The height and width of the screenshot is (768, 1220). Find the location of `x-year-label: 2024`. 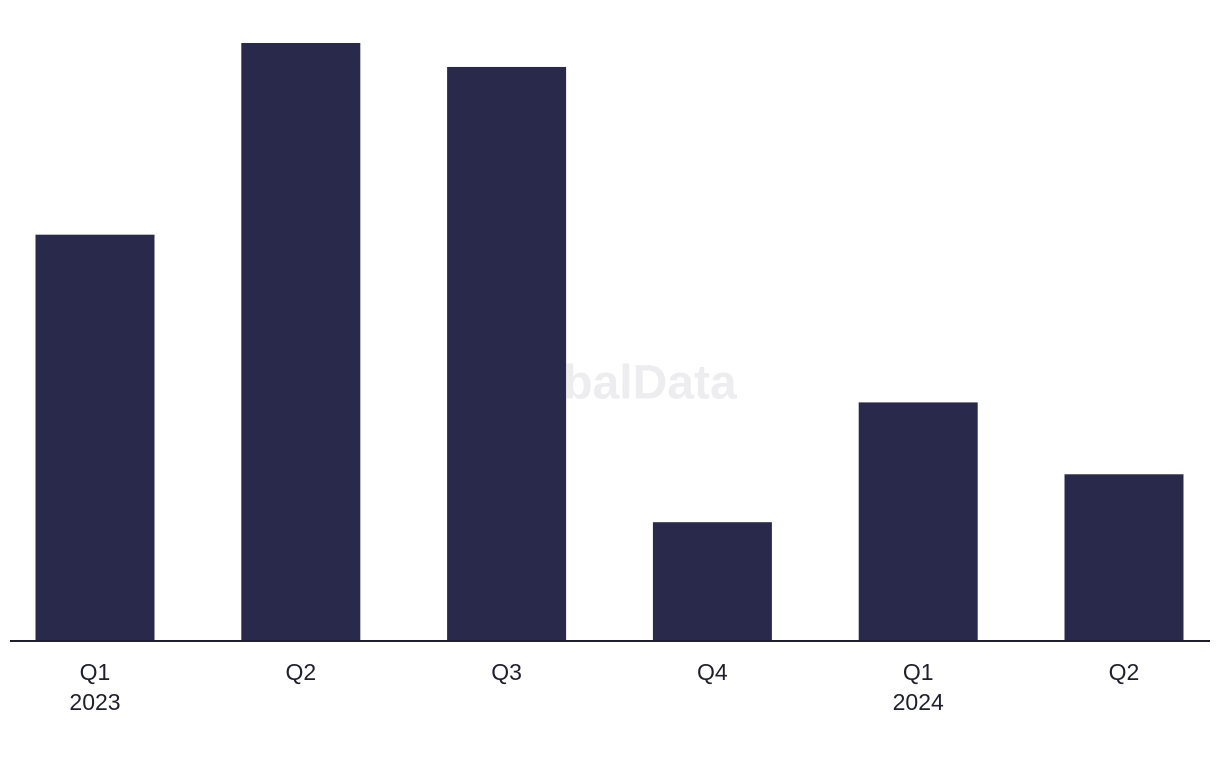

x-year-label: 2024 is located at coordinates (918, 702).